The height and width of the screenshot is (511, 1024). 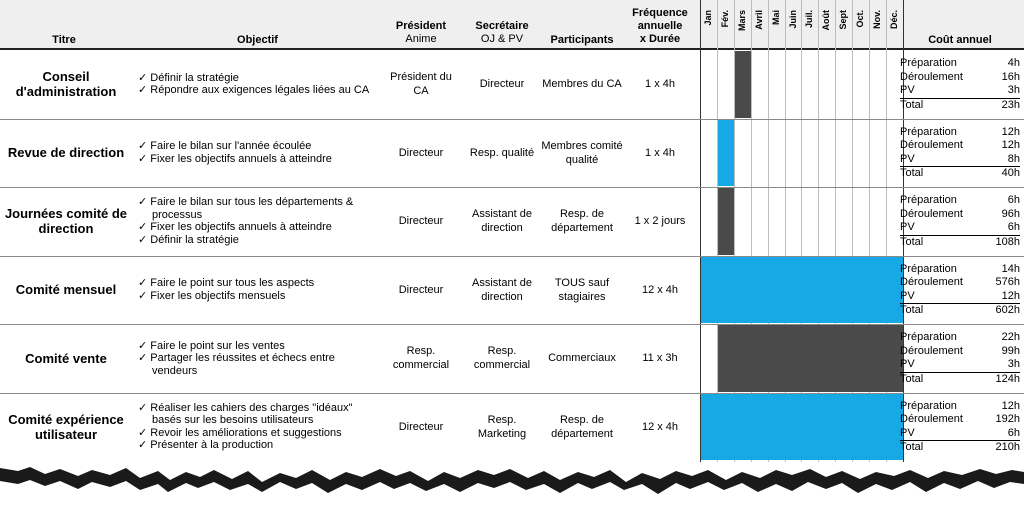 I want to click on schedule-bar, so click(x=802, y=289).